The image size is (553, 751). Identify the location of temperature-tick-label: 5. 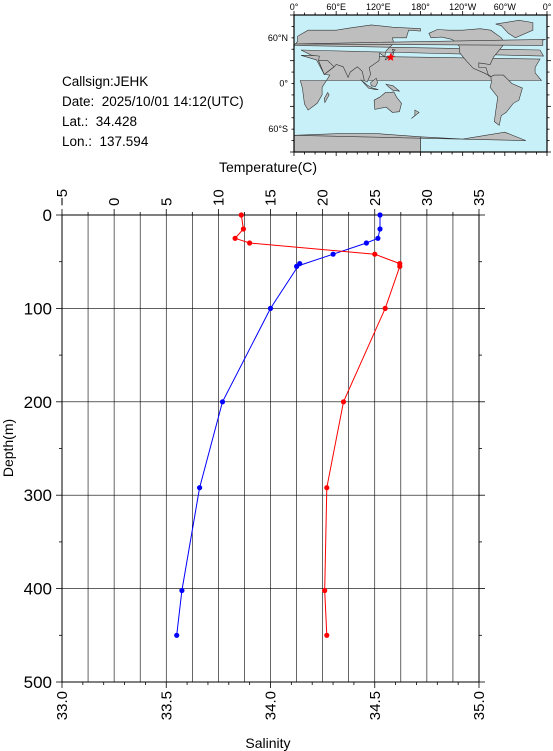
(166, 202).